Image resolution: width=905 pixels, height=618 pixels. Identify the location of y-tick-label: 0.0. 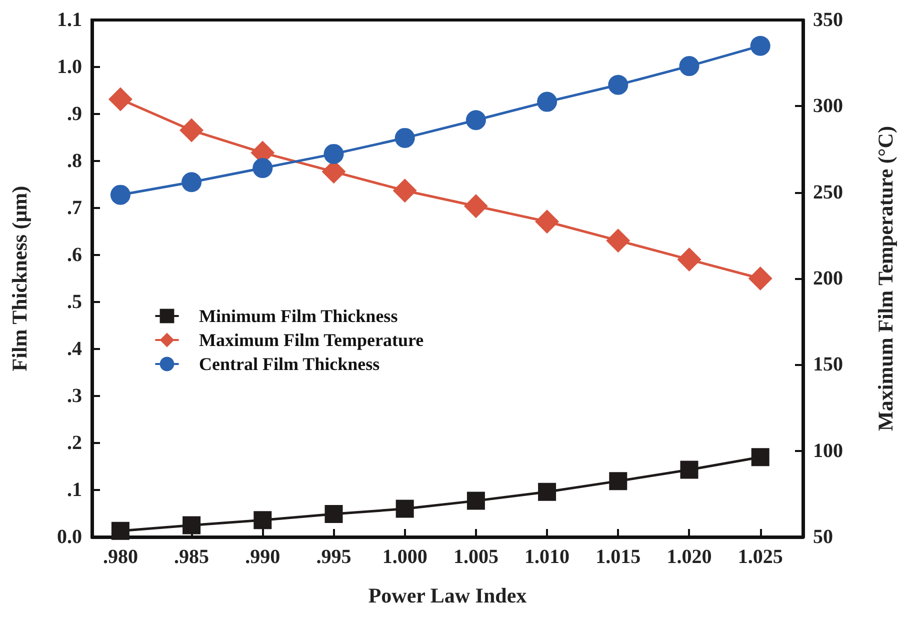
(69, 537).